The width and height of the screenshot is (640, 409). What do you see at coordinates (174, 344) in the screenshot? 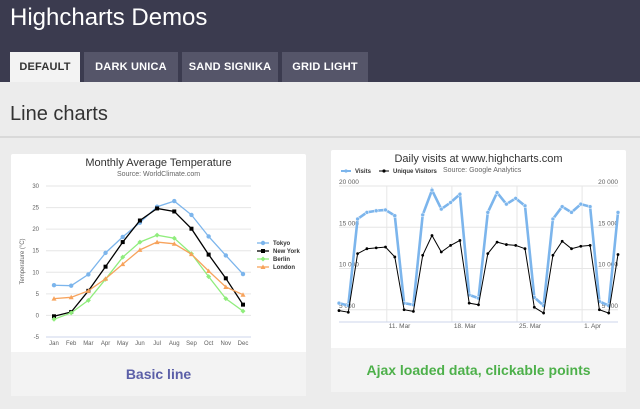
I see `x-tick-label: Aug` at bounding box center [174, 344].